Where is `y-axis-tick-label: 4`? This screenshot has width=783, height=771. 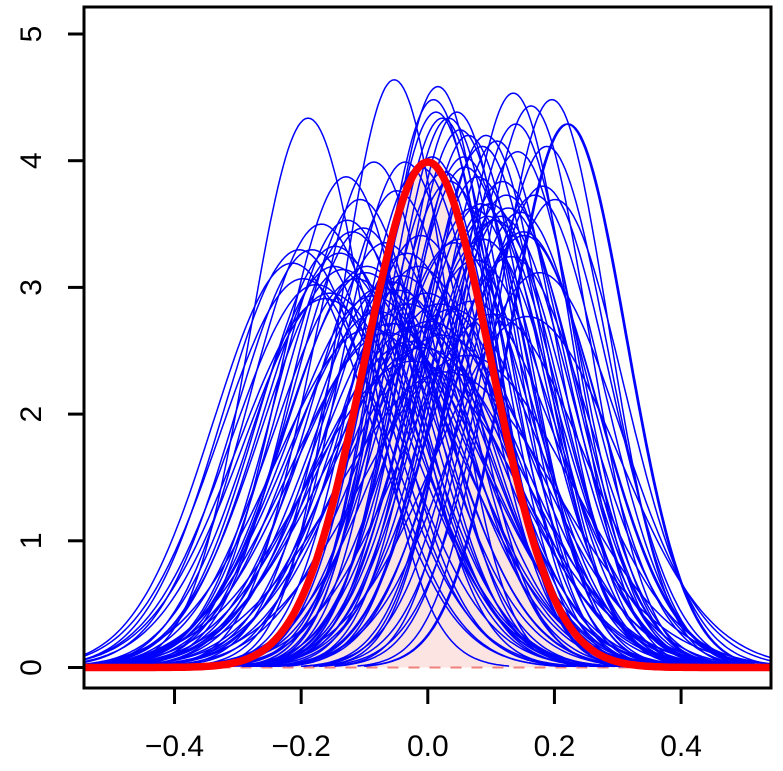 y-axis-tick-label: 4 is located at coordinates (31, 160).